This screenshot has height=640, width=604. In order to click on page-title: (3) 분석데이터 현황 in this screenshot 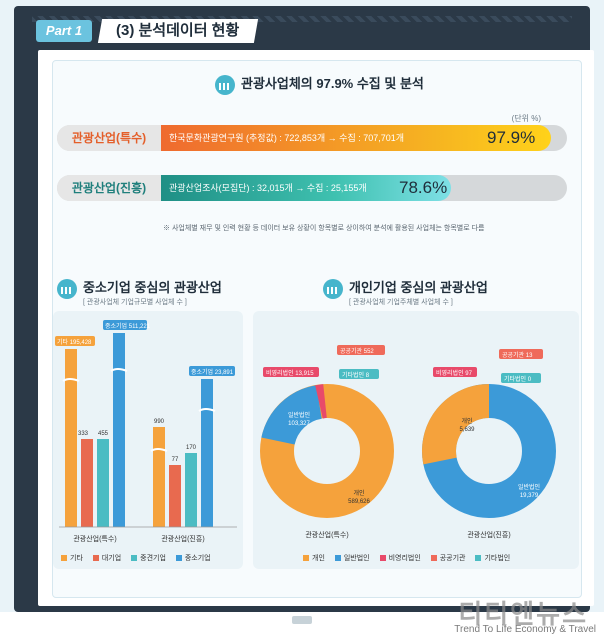, I will do `click(178, 31)`.